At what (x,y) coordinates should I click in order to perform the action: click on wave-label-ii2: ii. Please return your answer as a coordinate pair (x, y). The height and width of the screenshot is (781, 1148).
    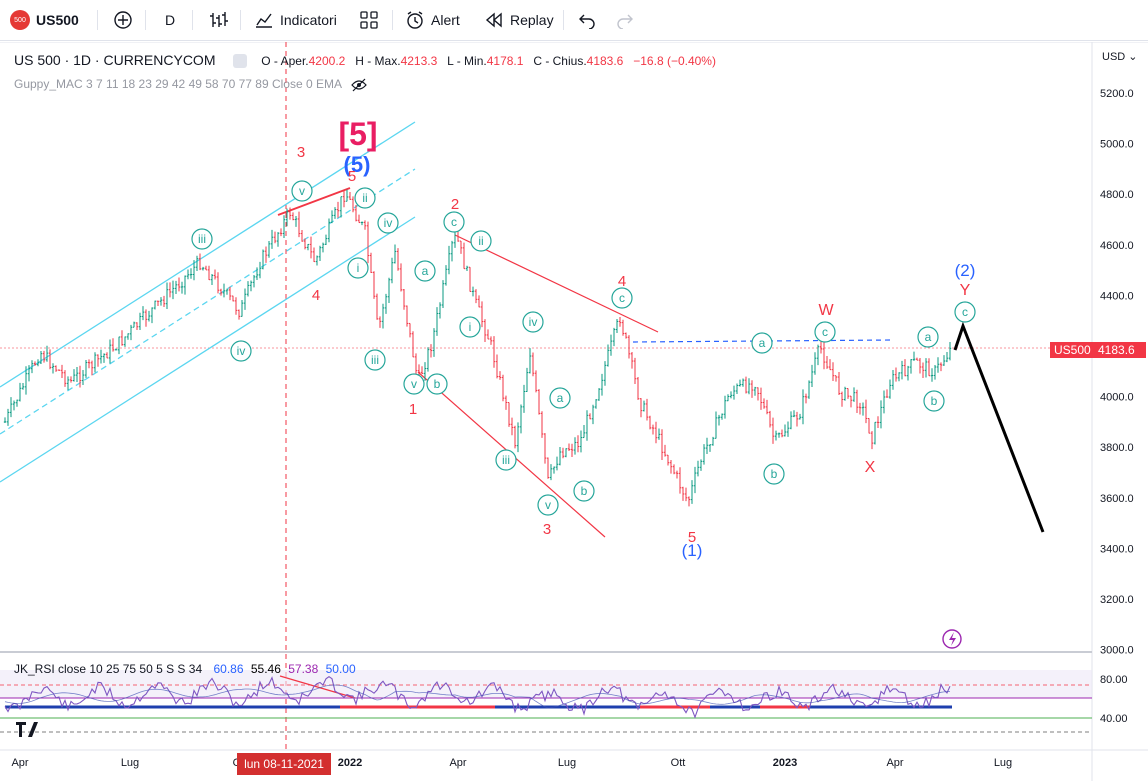
    Looking at the image, I should click on (480, 241).